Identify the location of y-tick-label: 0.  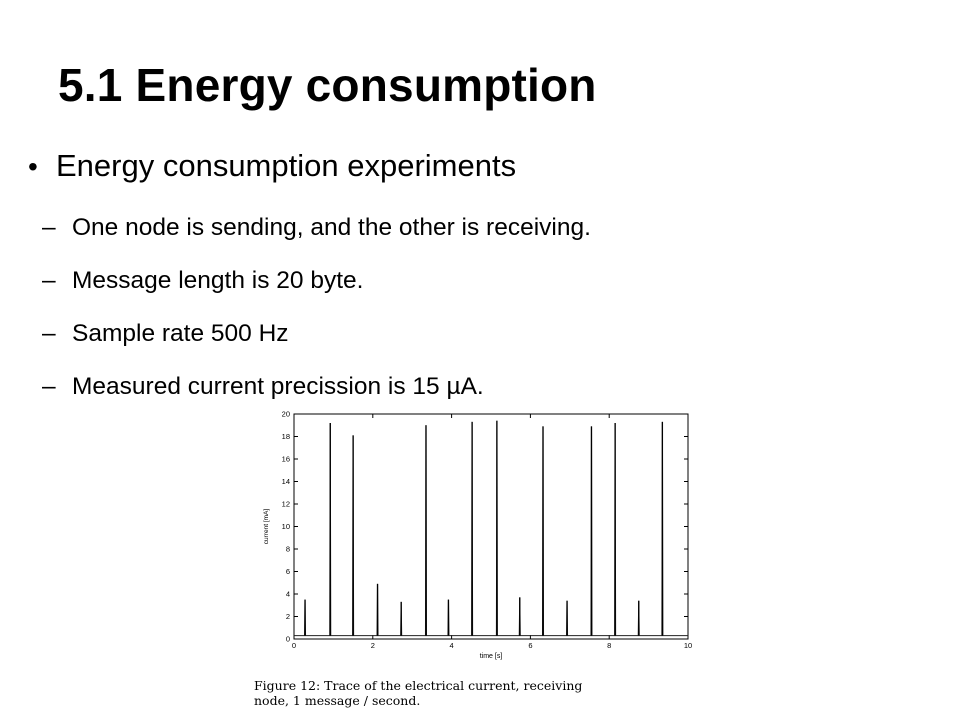
(288, 639).